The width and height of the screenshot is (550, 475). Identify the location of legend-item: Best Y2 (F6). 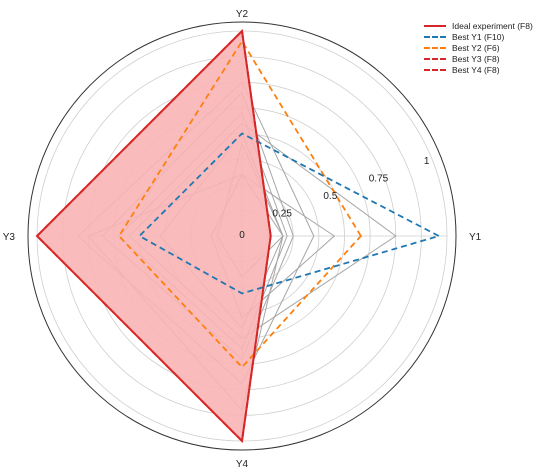
(478, 47).